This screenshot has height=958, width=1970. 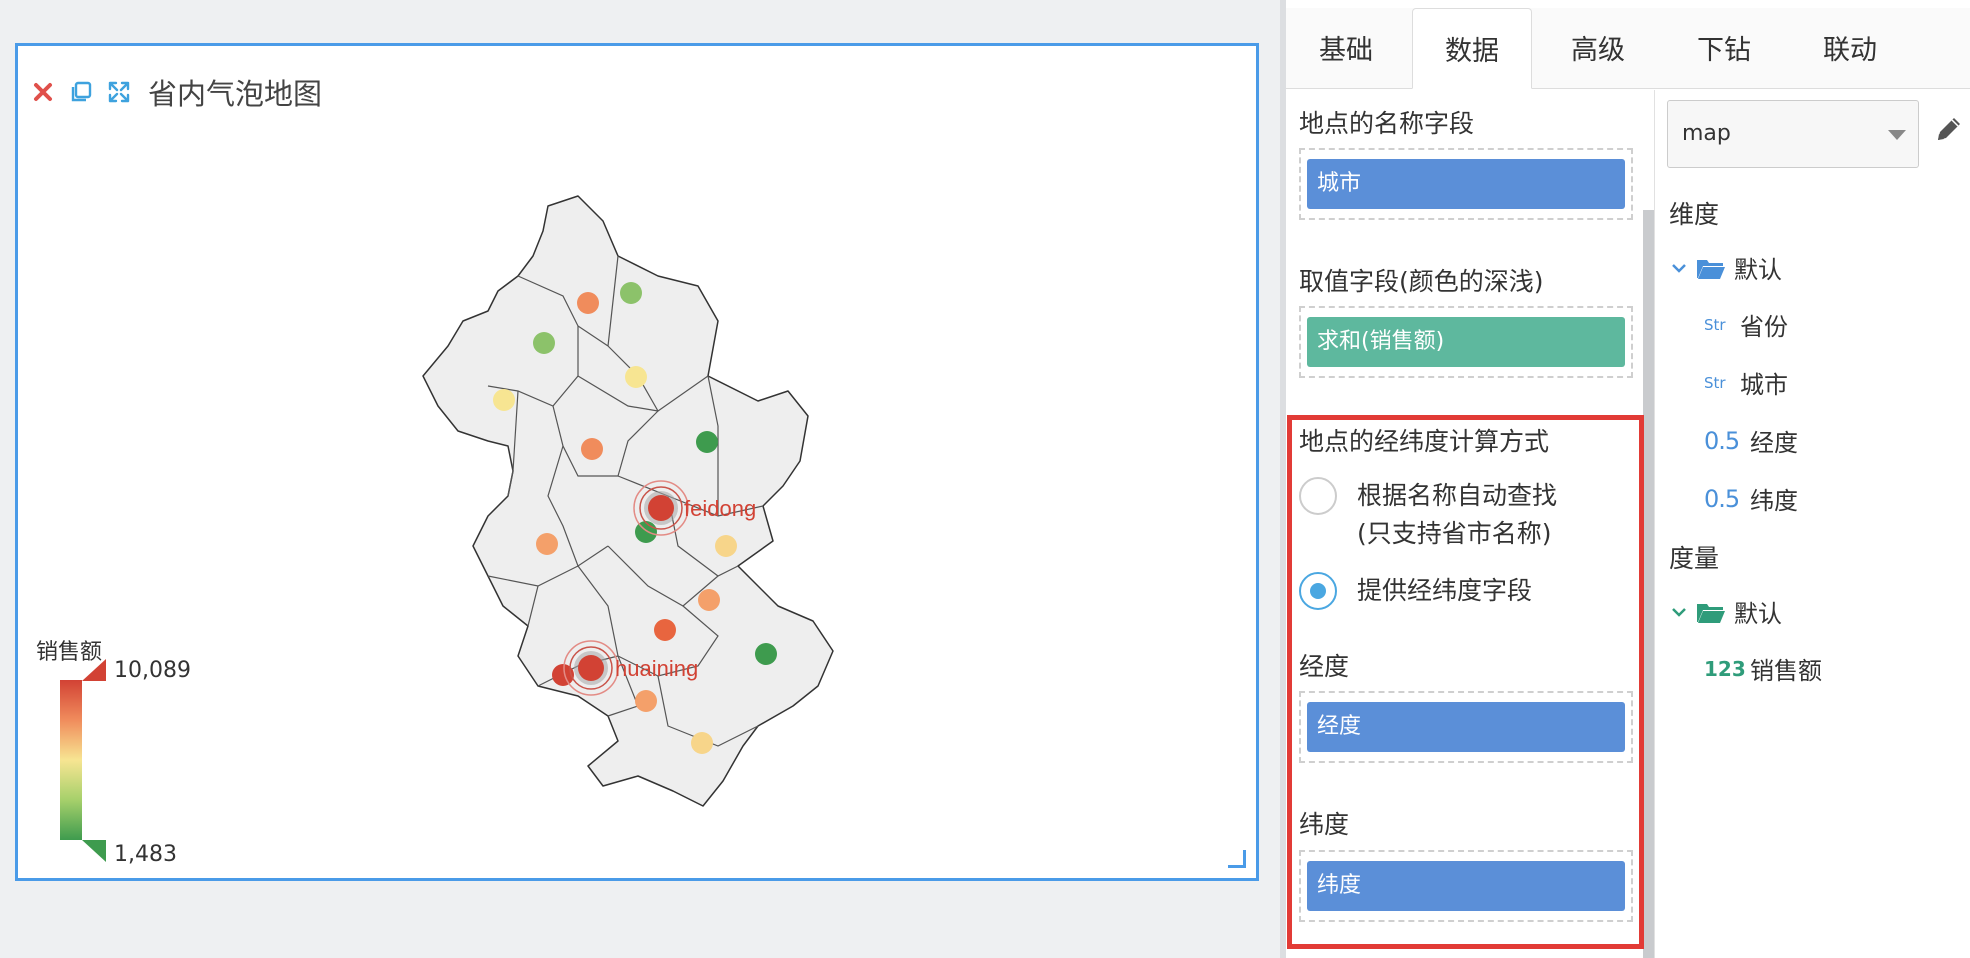 I want to click on latitude-chip: 纬度, so click(x=1466, y=886).